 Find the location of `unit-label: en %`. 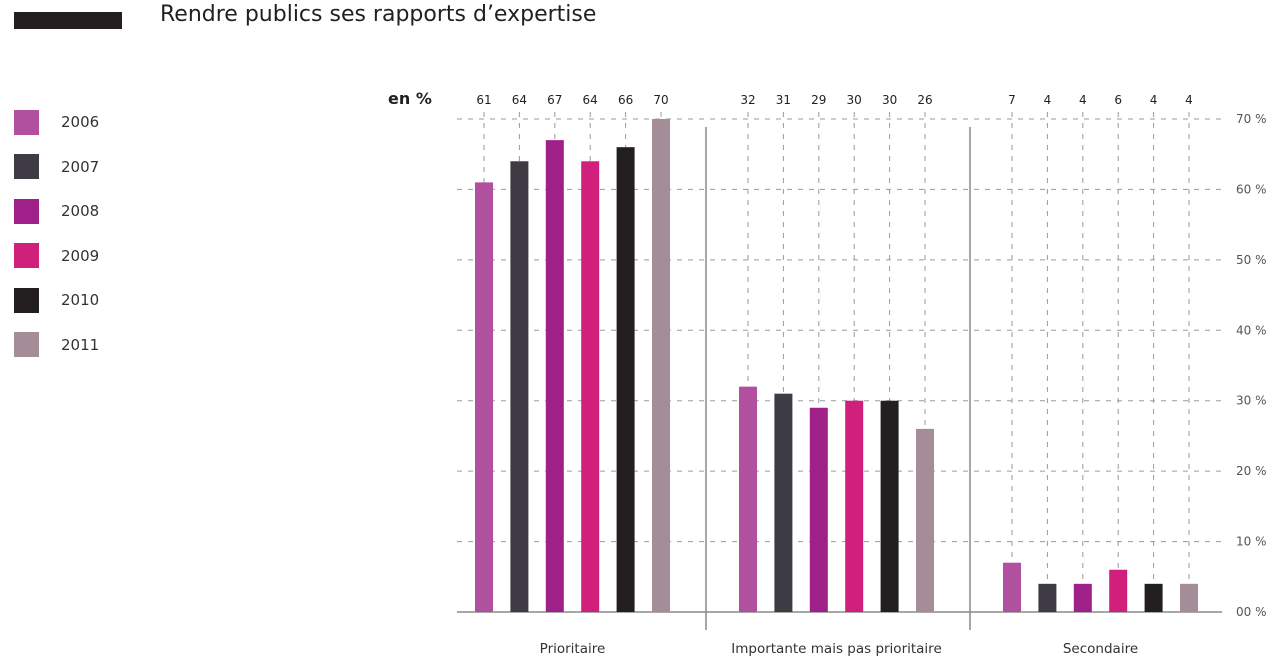

unit-label: en % is located at coordinates (410, 98).